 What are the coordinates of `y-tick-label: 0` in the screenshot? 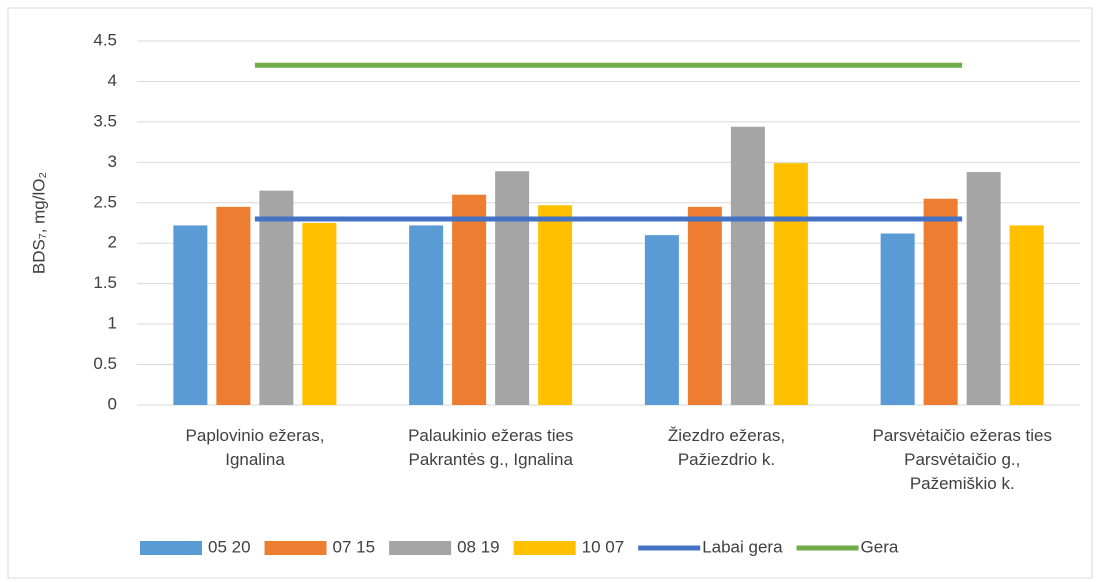 It's located at (112, 403).